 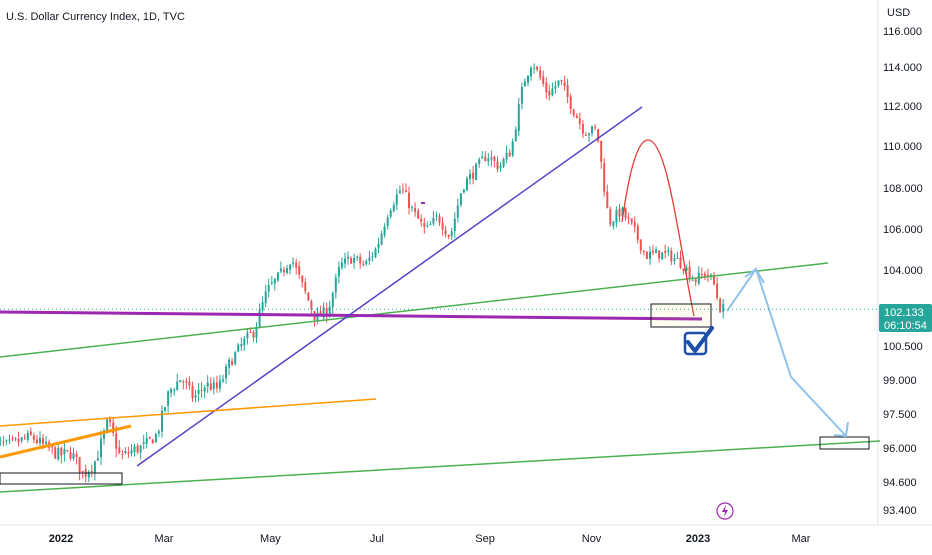 What do you see at coordinates (900, 511) in the screenshot?
I see `y-tick-label: 93.400` at bounding box center [900, 511].